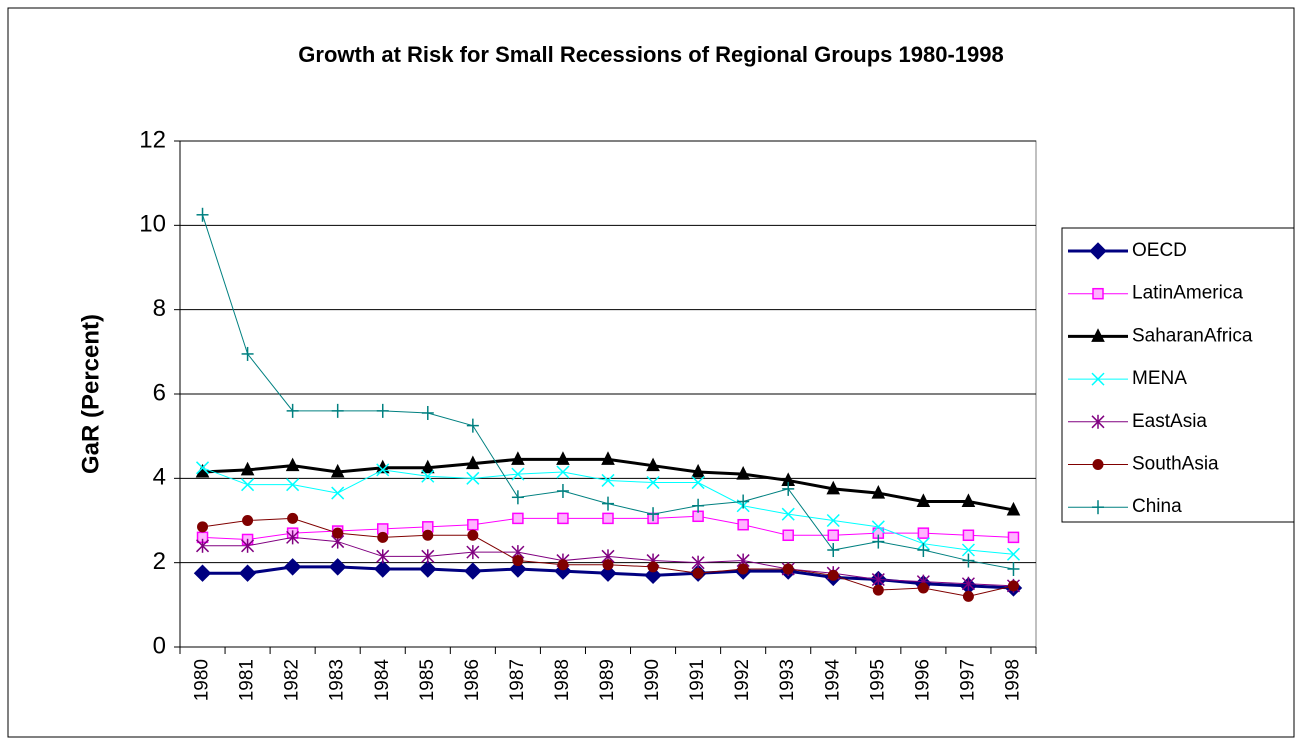 The width and height of the screenshot is (1302, 745). I want to click on x-tick-label: 1983, so click(337, 680).